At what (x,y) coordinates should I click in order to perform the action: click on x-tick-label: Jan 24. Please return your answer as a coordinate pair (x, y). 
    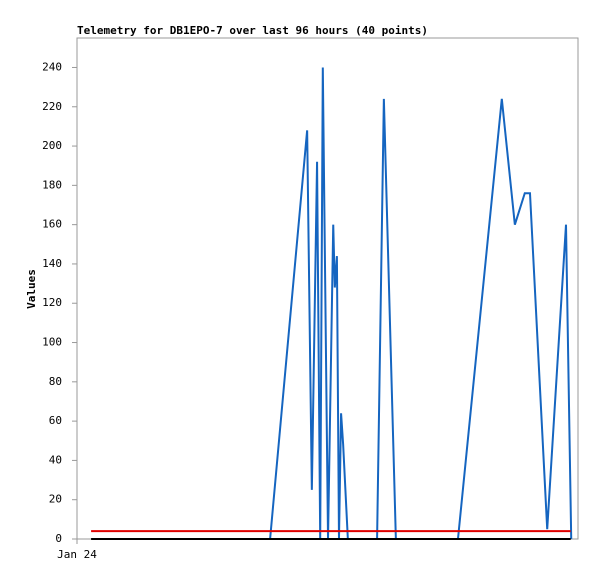
    Looking at the image, I should click on (77, 554).